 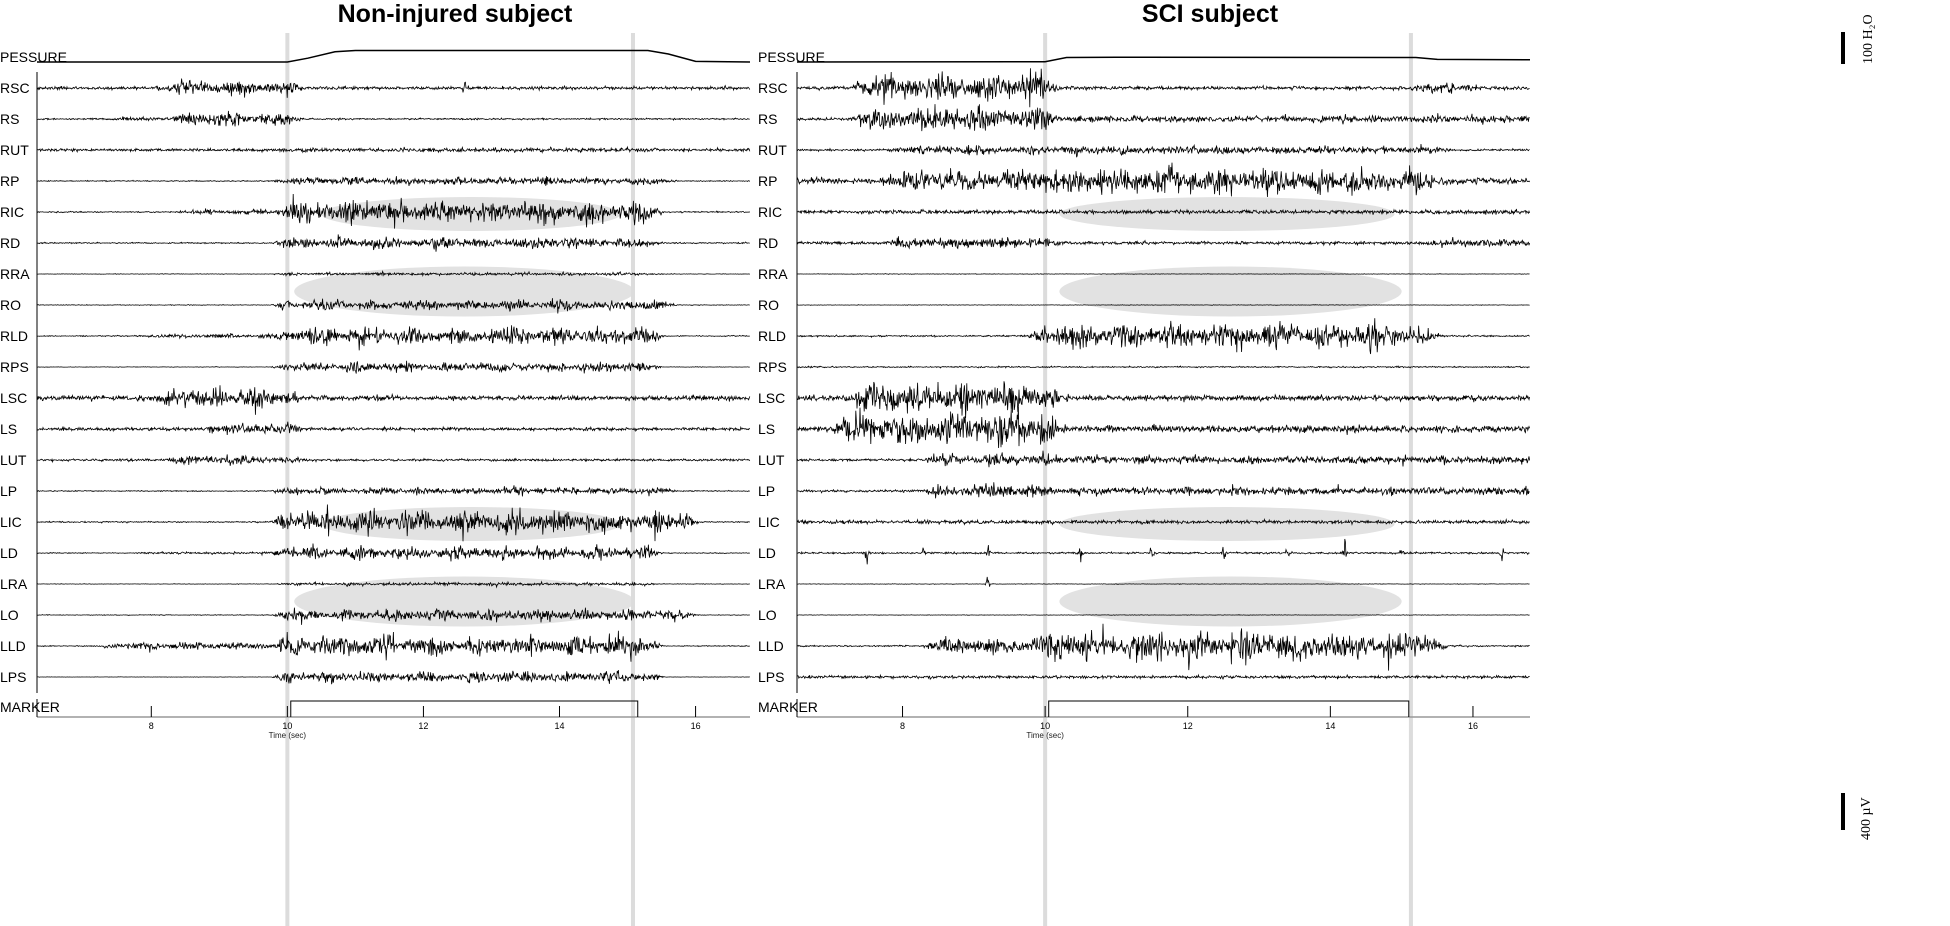 What do you see at coordinates (1473, 726) in the screenshot?
I see `x-tick-label: 16` at bounding box center [1473, 726].